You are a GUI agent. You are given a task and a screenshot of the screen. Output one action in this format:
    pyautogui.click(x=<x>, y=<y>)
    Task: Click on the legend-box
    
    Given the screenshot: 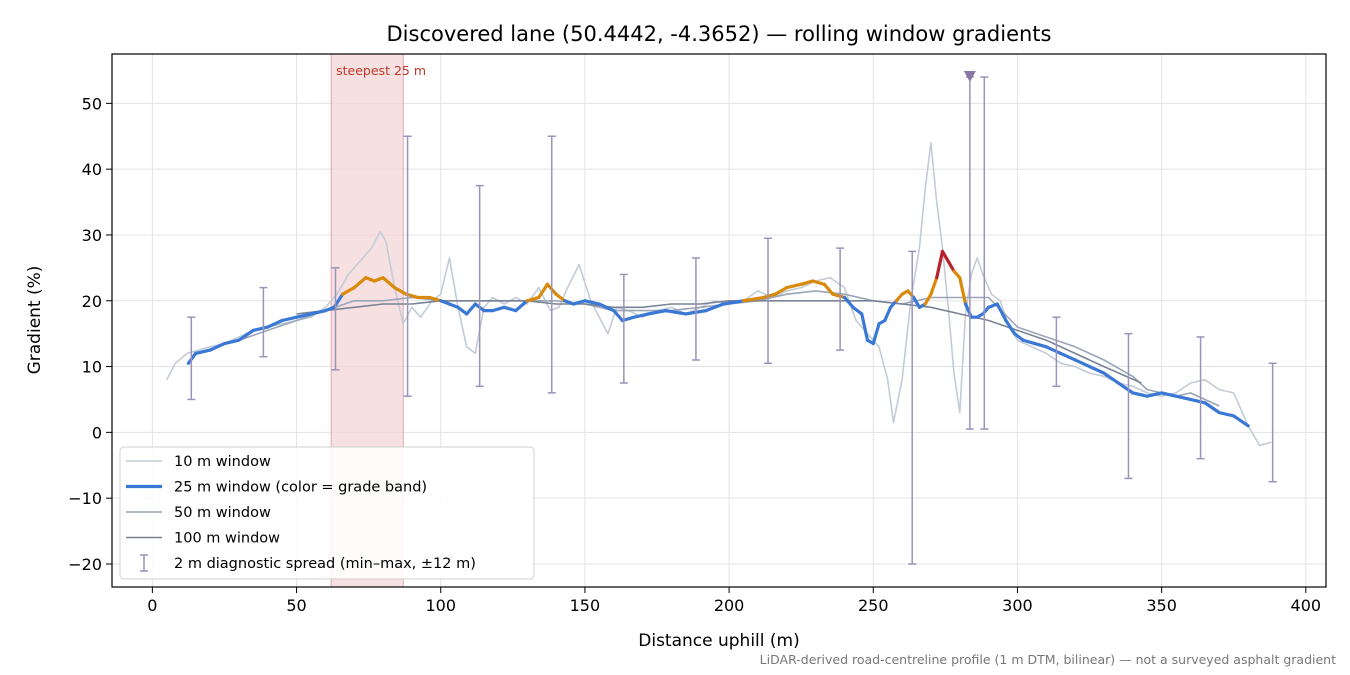 What is the action you would take?
    pyautogui.click(x=327, y=513)
    